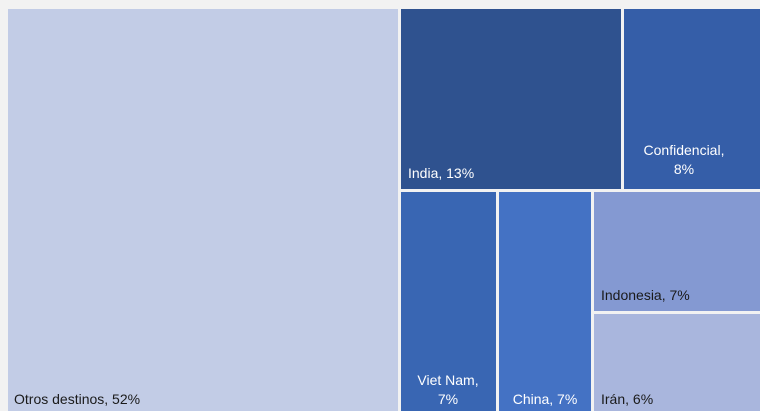  What do you see at coordinates (684, 159) in the screenshot?
I see `tile-label-confidencial: Confidencial, 8%` at bounding box center [684, 159].